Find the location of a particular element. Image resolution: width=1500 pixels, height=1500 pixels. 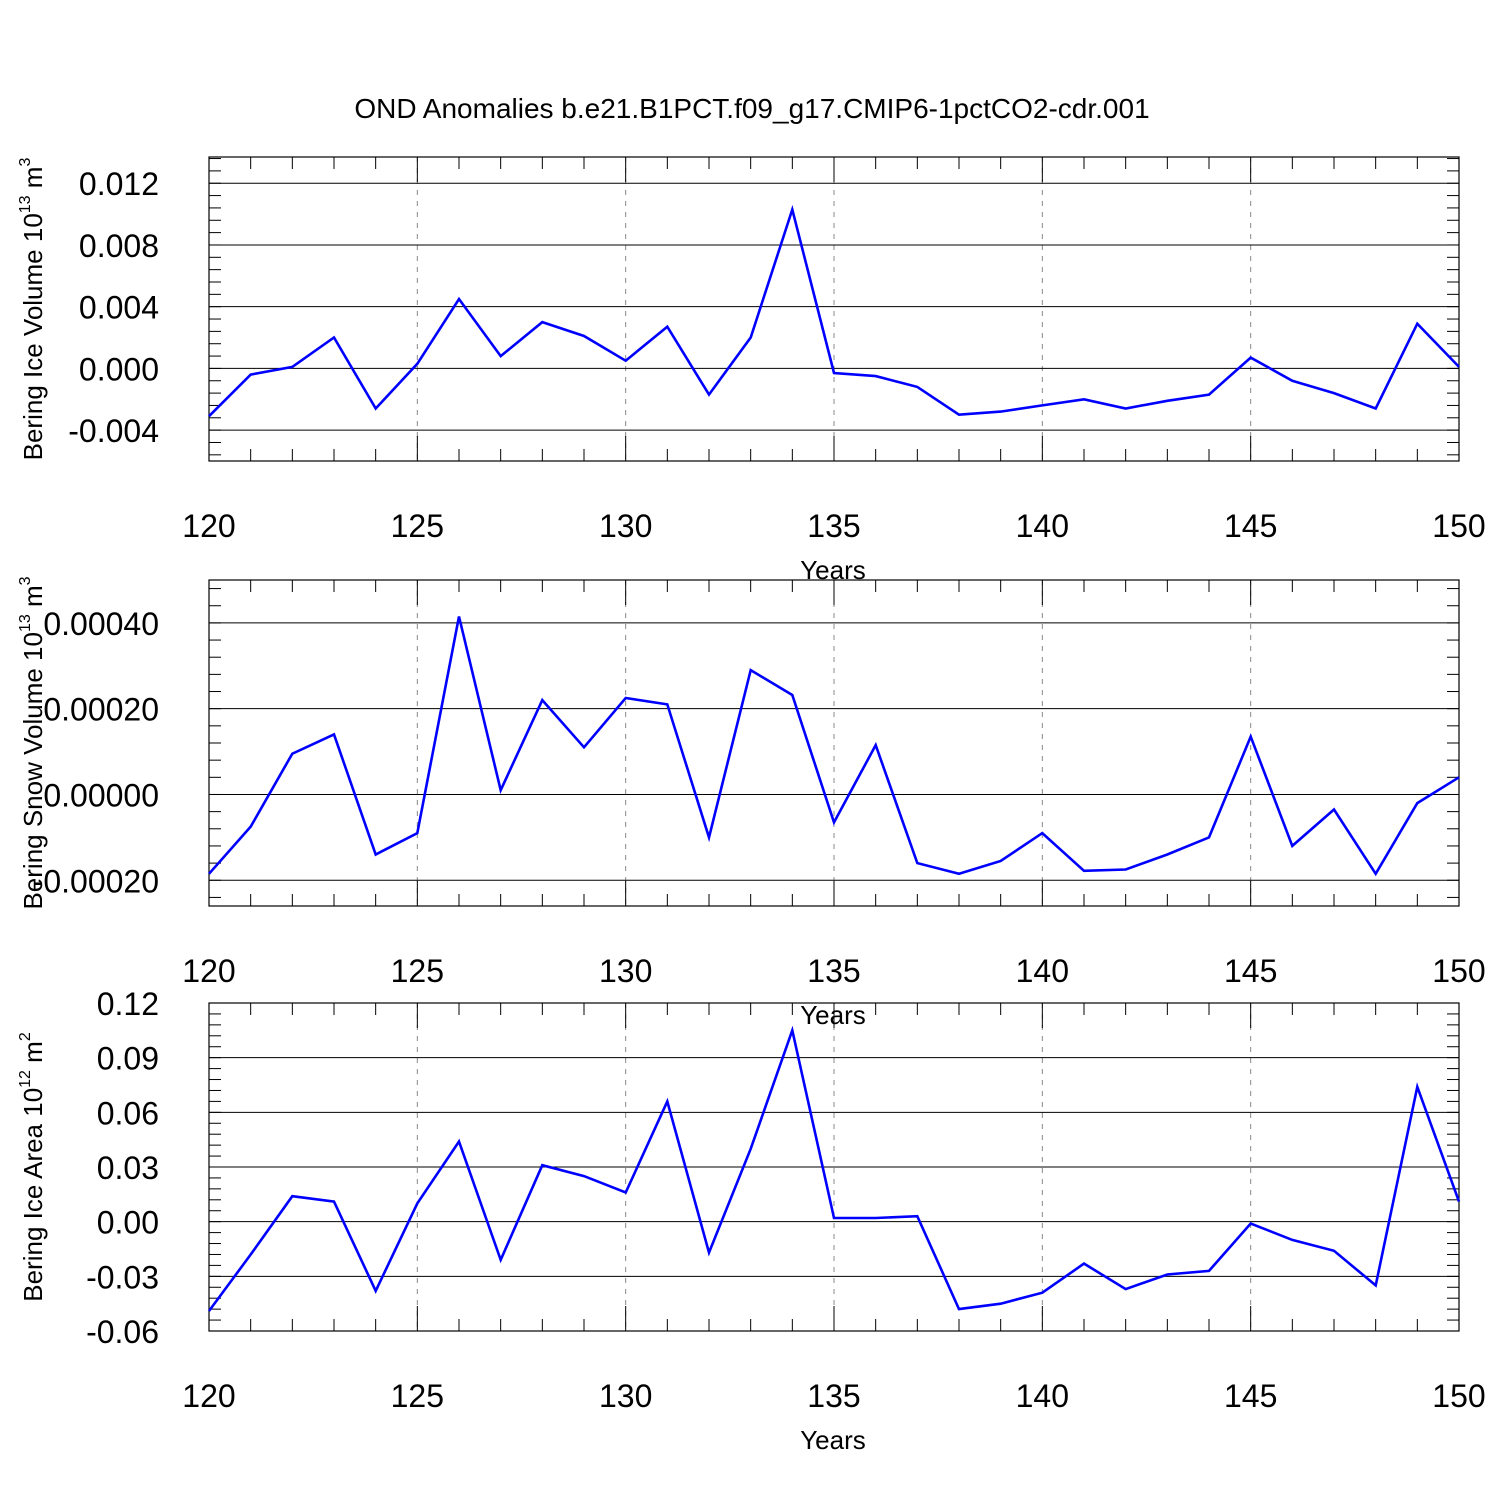

y-axis-title-exponent: 12 is located at coordinates (25, 1079).